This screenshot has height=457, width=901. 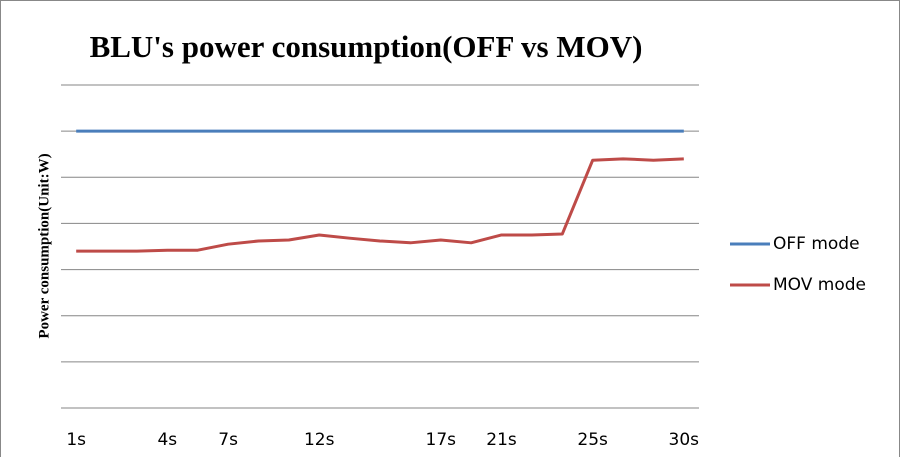 I want to click on x-tick-label: 7s, so click(x=228, y=440).